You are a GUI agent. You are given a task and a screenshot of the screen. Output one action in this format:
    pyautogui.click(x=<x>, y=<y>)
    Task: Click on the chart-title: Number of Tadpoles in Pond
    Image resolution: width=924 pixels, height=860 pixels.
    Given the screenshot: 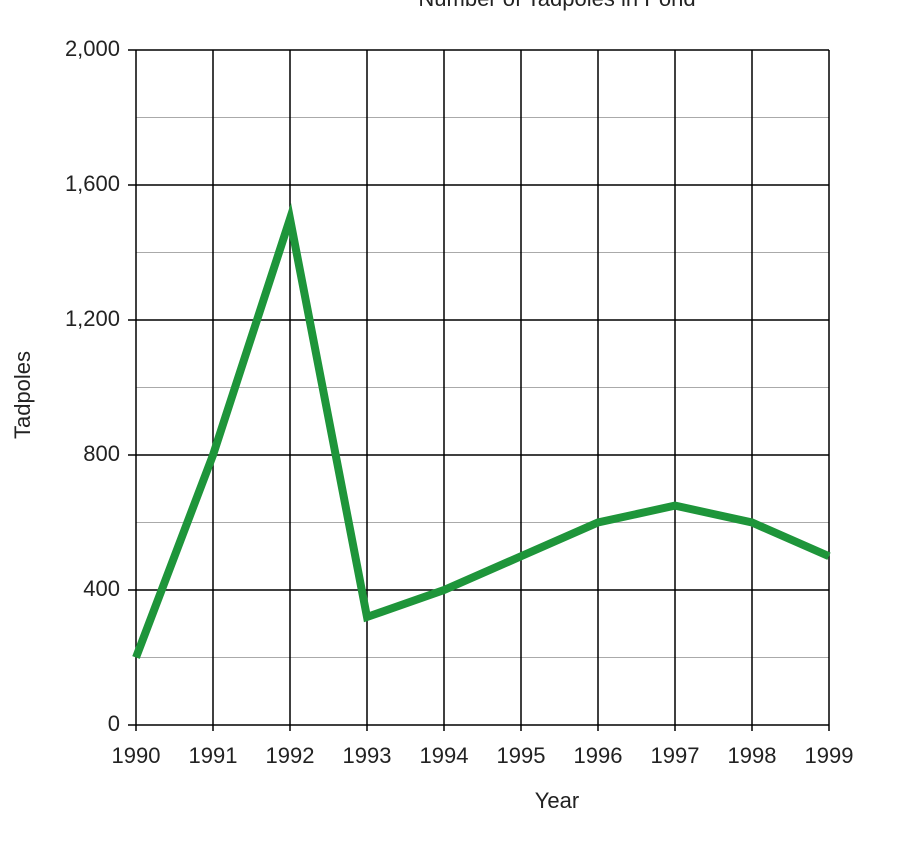 What is the action you would take?
    pyautogui.click(x=556, y=5)
    